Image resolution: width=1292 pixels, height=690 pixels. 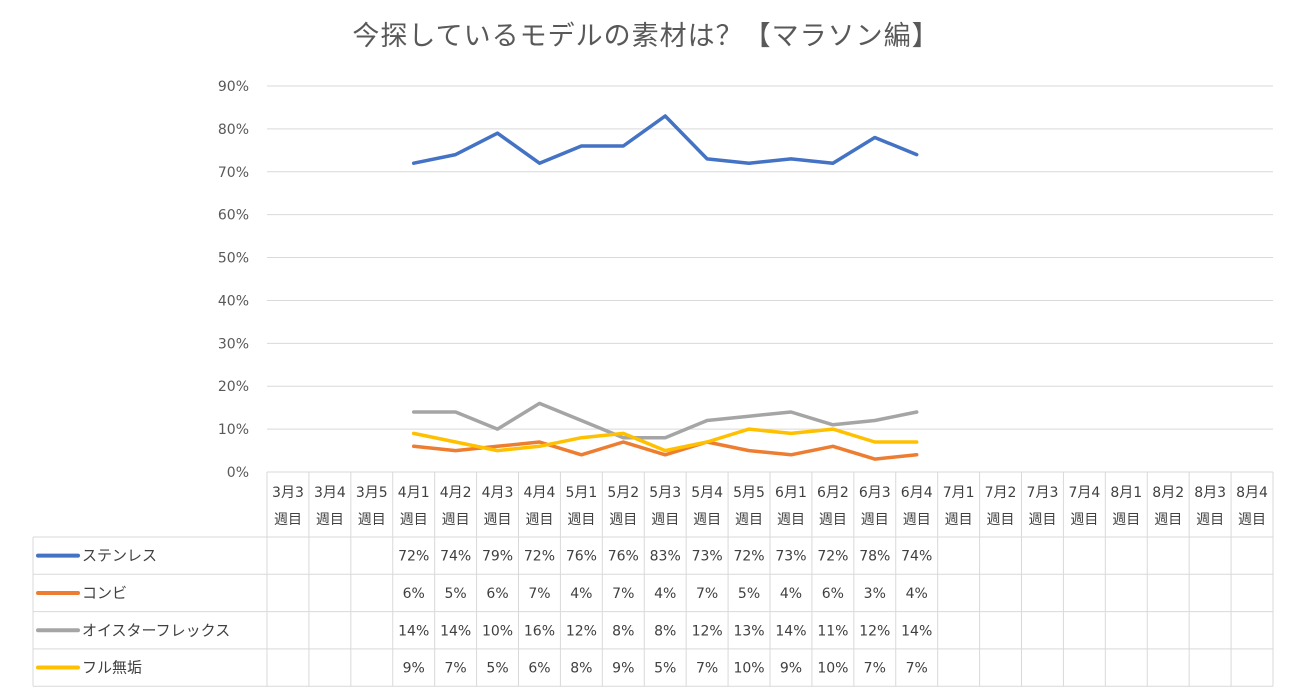 I want to click on x-category-label: 5月3, so click(x=665, y=493).